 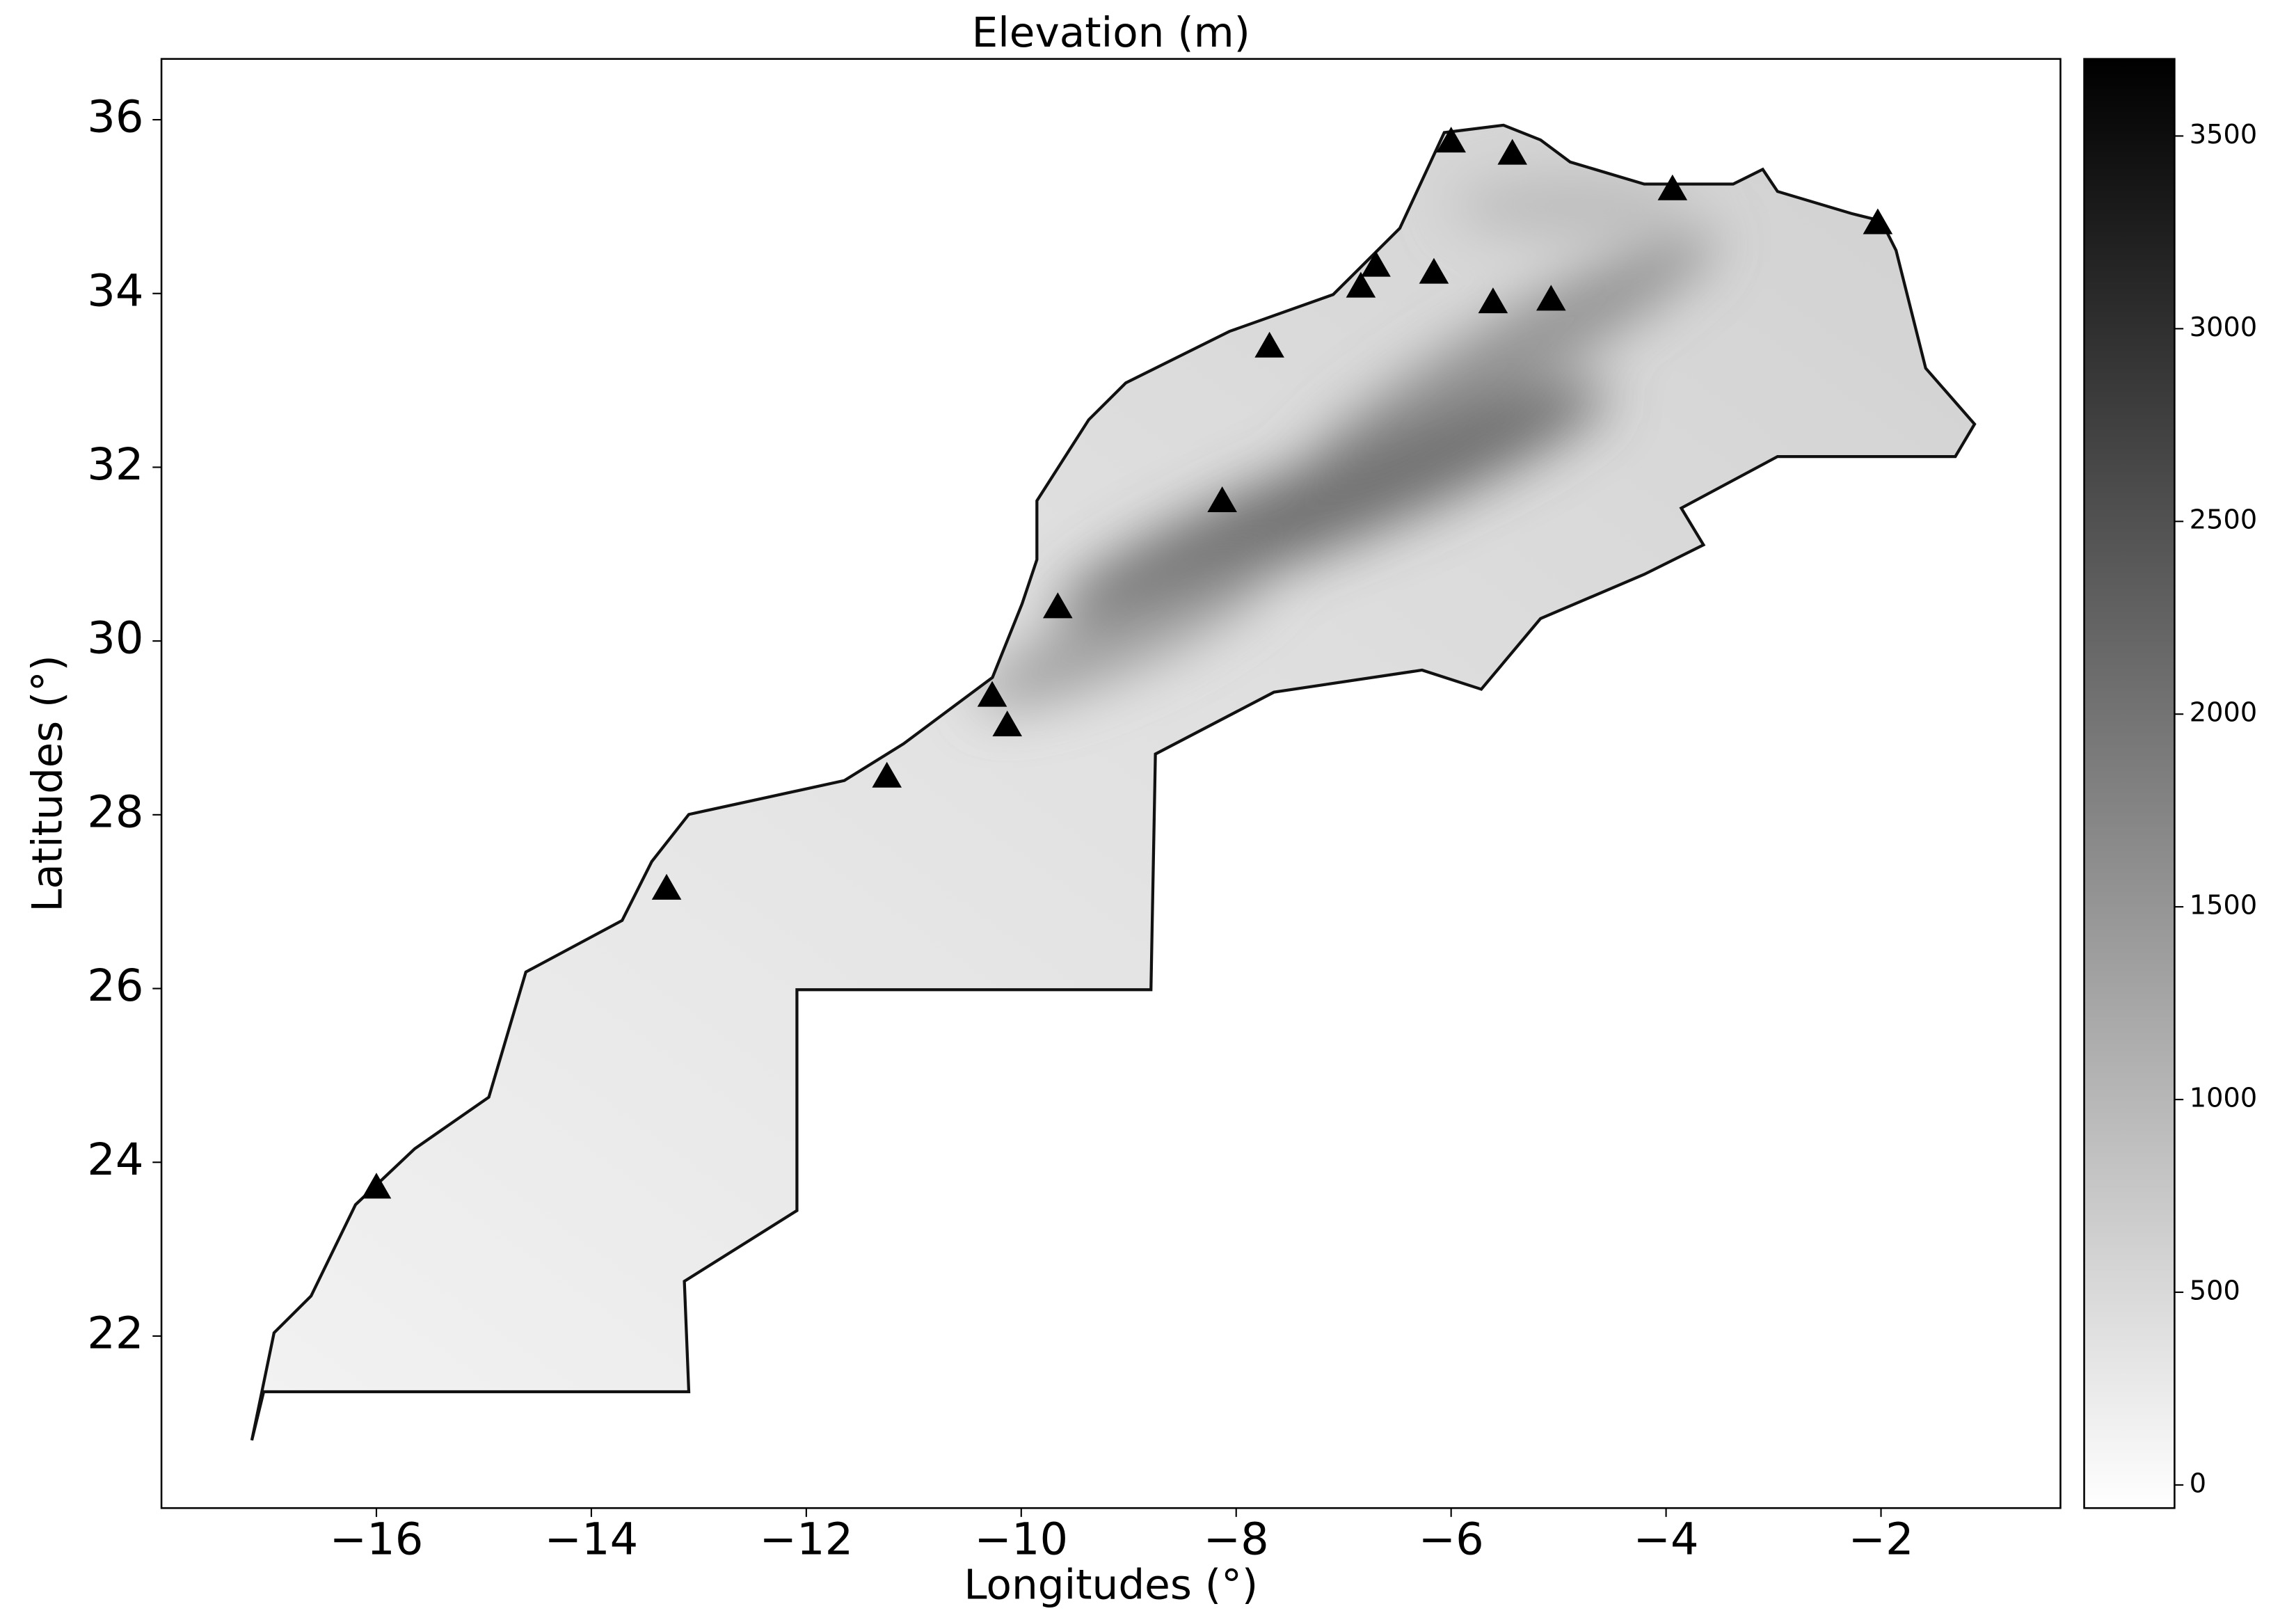 What do you see at coordinates (1881, 1540) in the screenshot?
I see `x-tick-label: −2` at bounding box center [1881, 1540].